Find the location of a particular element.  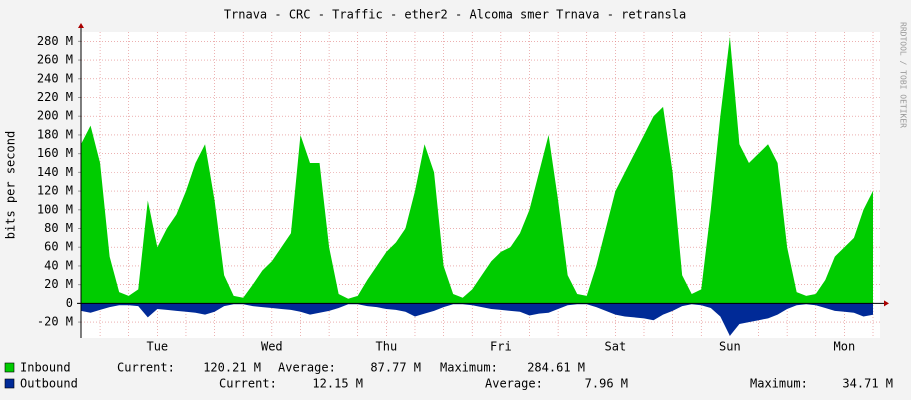

legend-stat-value: 34.71 M is located at coordinates (867, 384).